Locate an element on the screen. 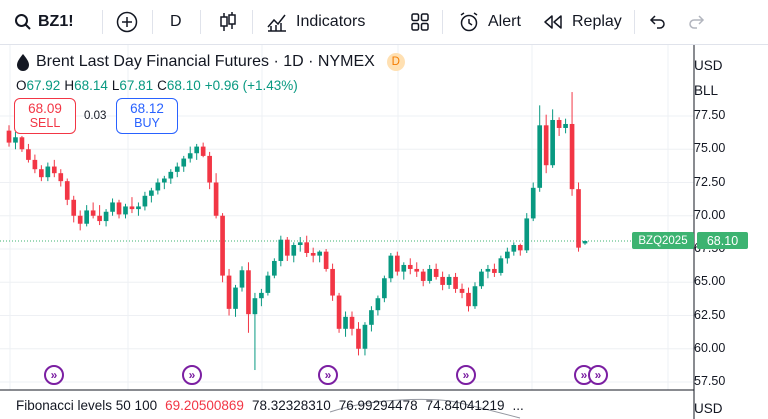 The height and width of the screenshot is (419, 768). low-key: L is located at coordinates (115, 85).